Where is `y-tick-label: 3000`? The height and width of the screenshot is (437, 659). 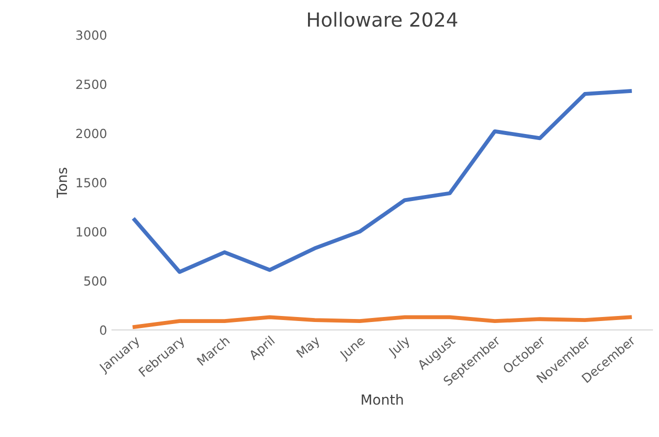
y-tick-label: 3000 is located at coordinates (91, 35).